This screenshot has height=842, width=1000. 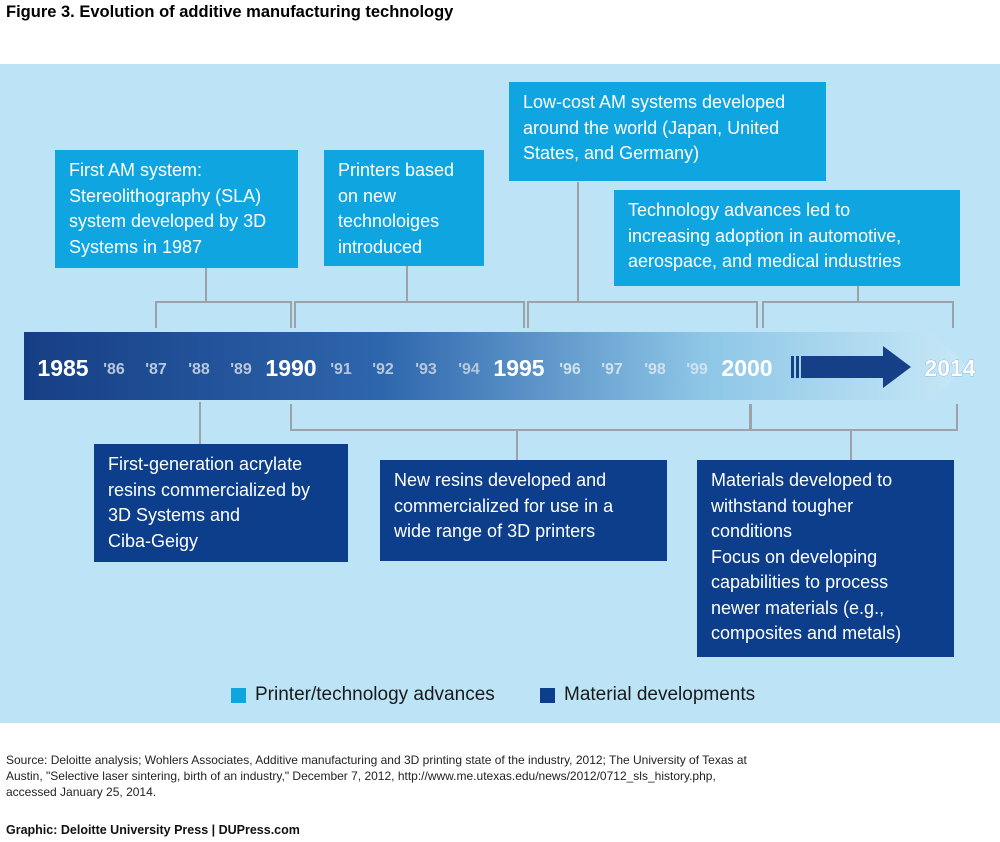 What do you see at coordinates (238, 695) in the screenshot?
I see `legend-swatch-printer` at bounding box center [238, 695].